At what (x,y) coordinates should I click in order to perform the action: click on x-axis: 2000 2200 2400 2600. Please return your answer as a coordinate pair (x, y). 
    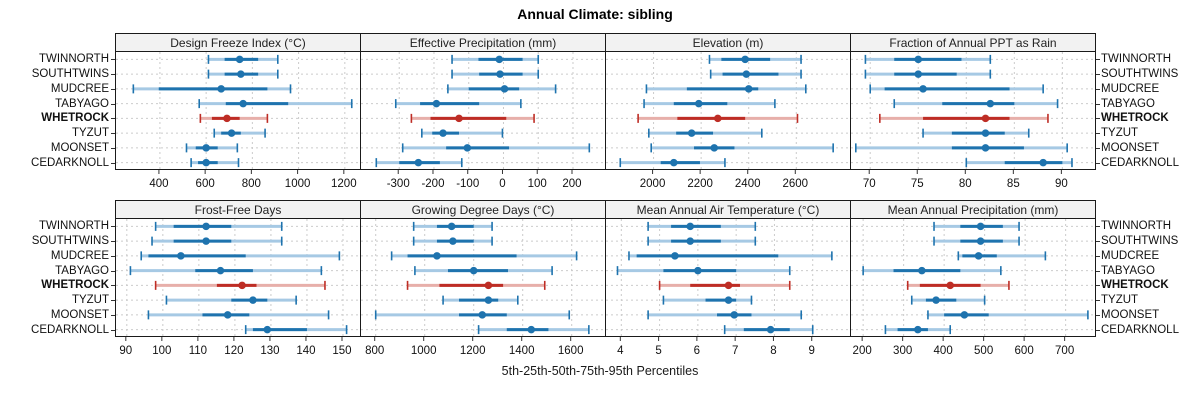
    Looking at the image, I should click on (728, 183).